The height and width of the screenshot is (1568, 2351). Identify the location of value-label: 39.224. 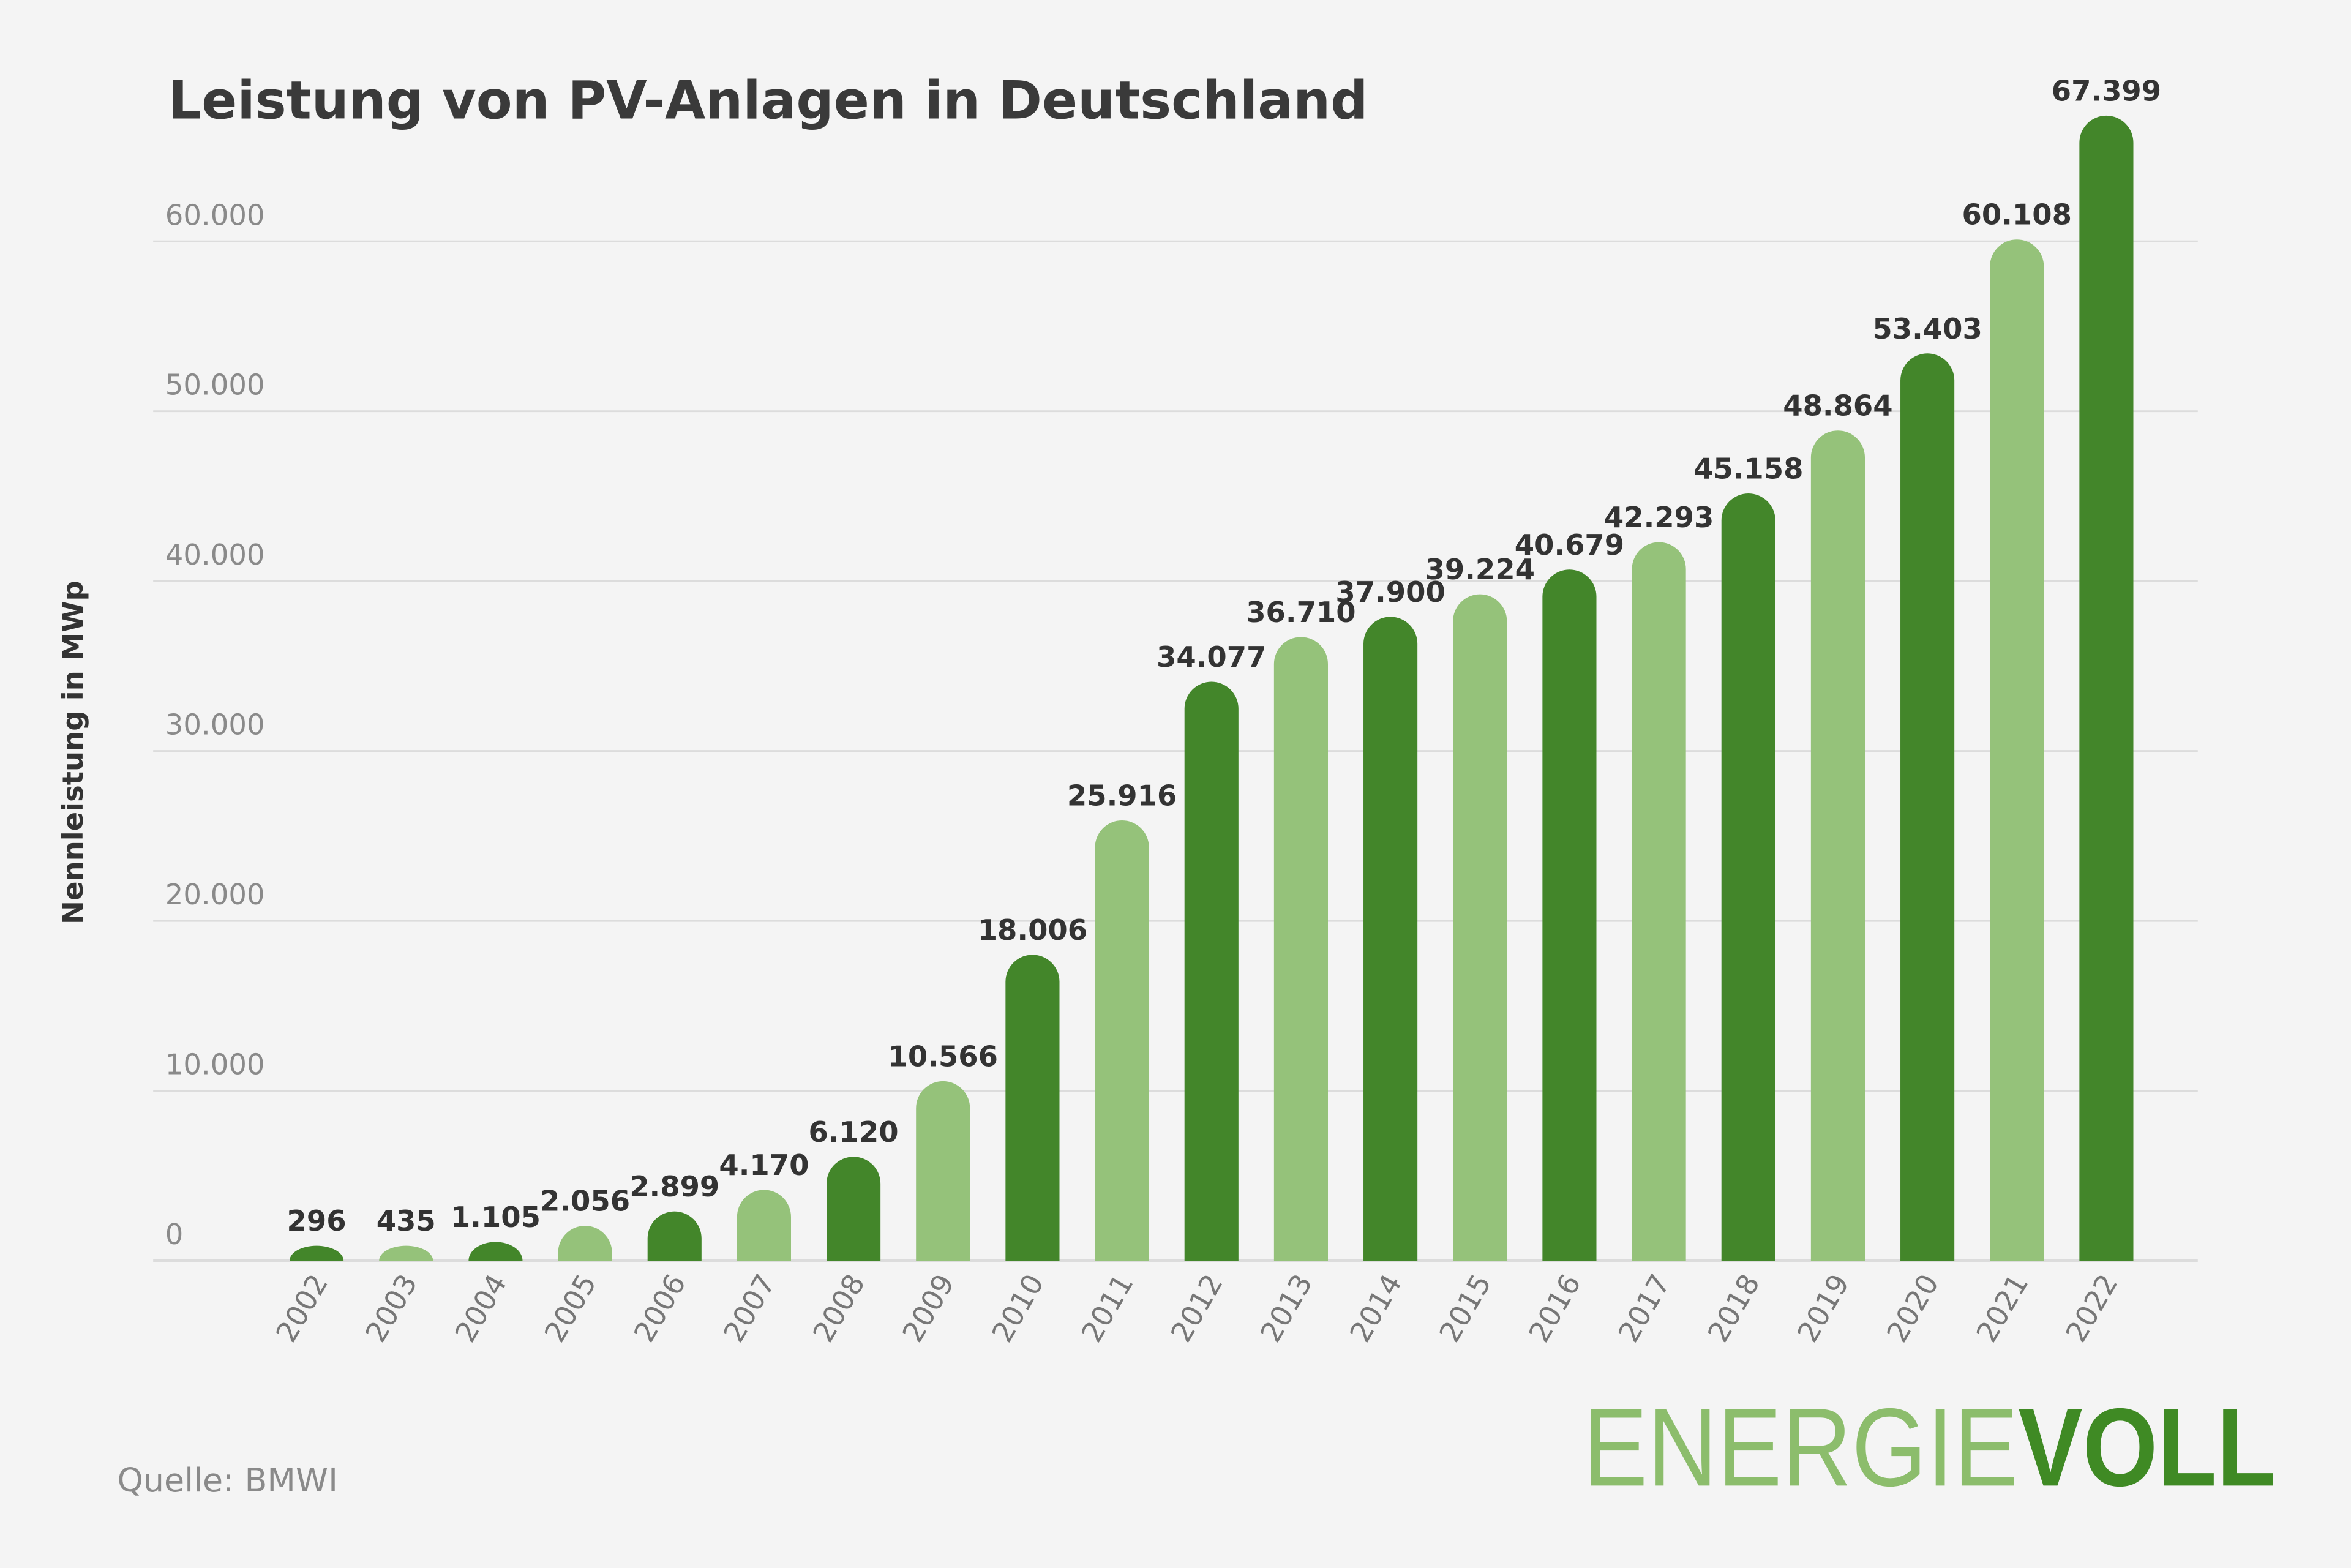
(1480, 569).